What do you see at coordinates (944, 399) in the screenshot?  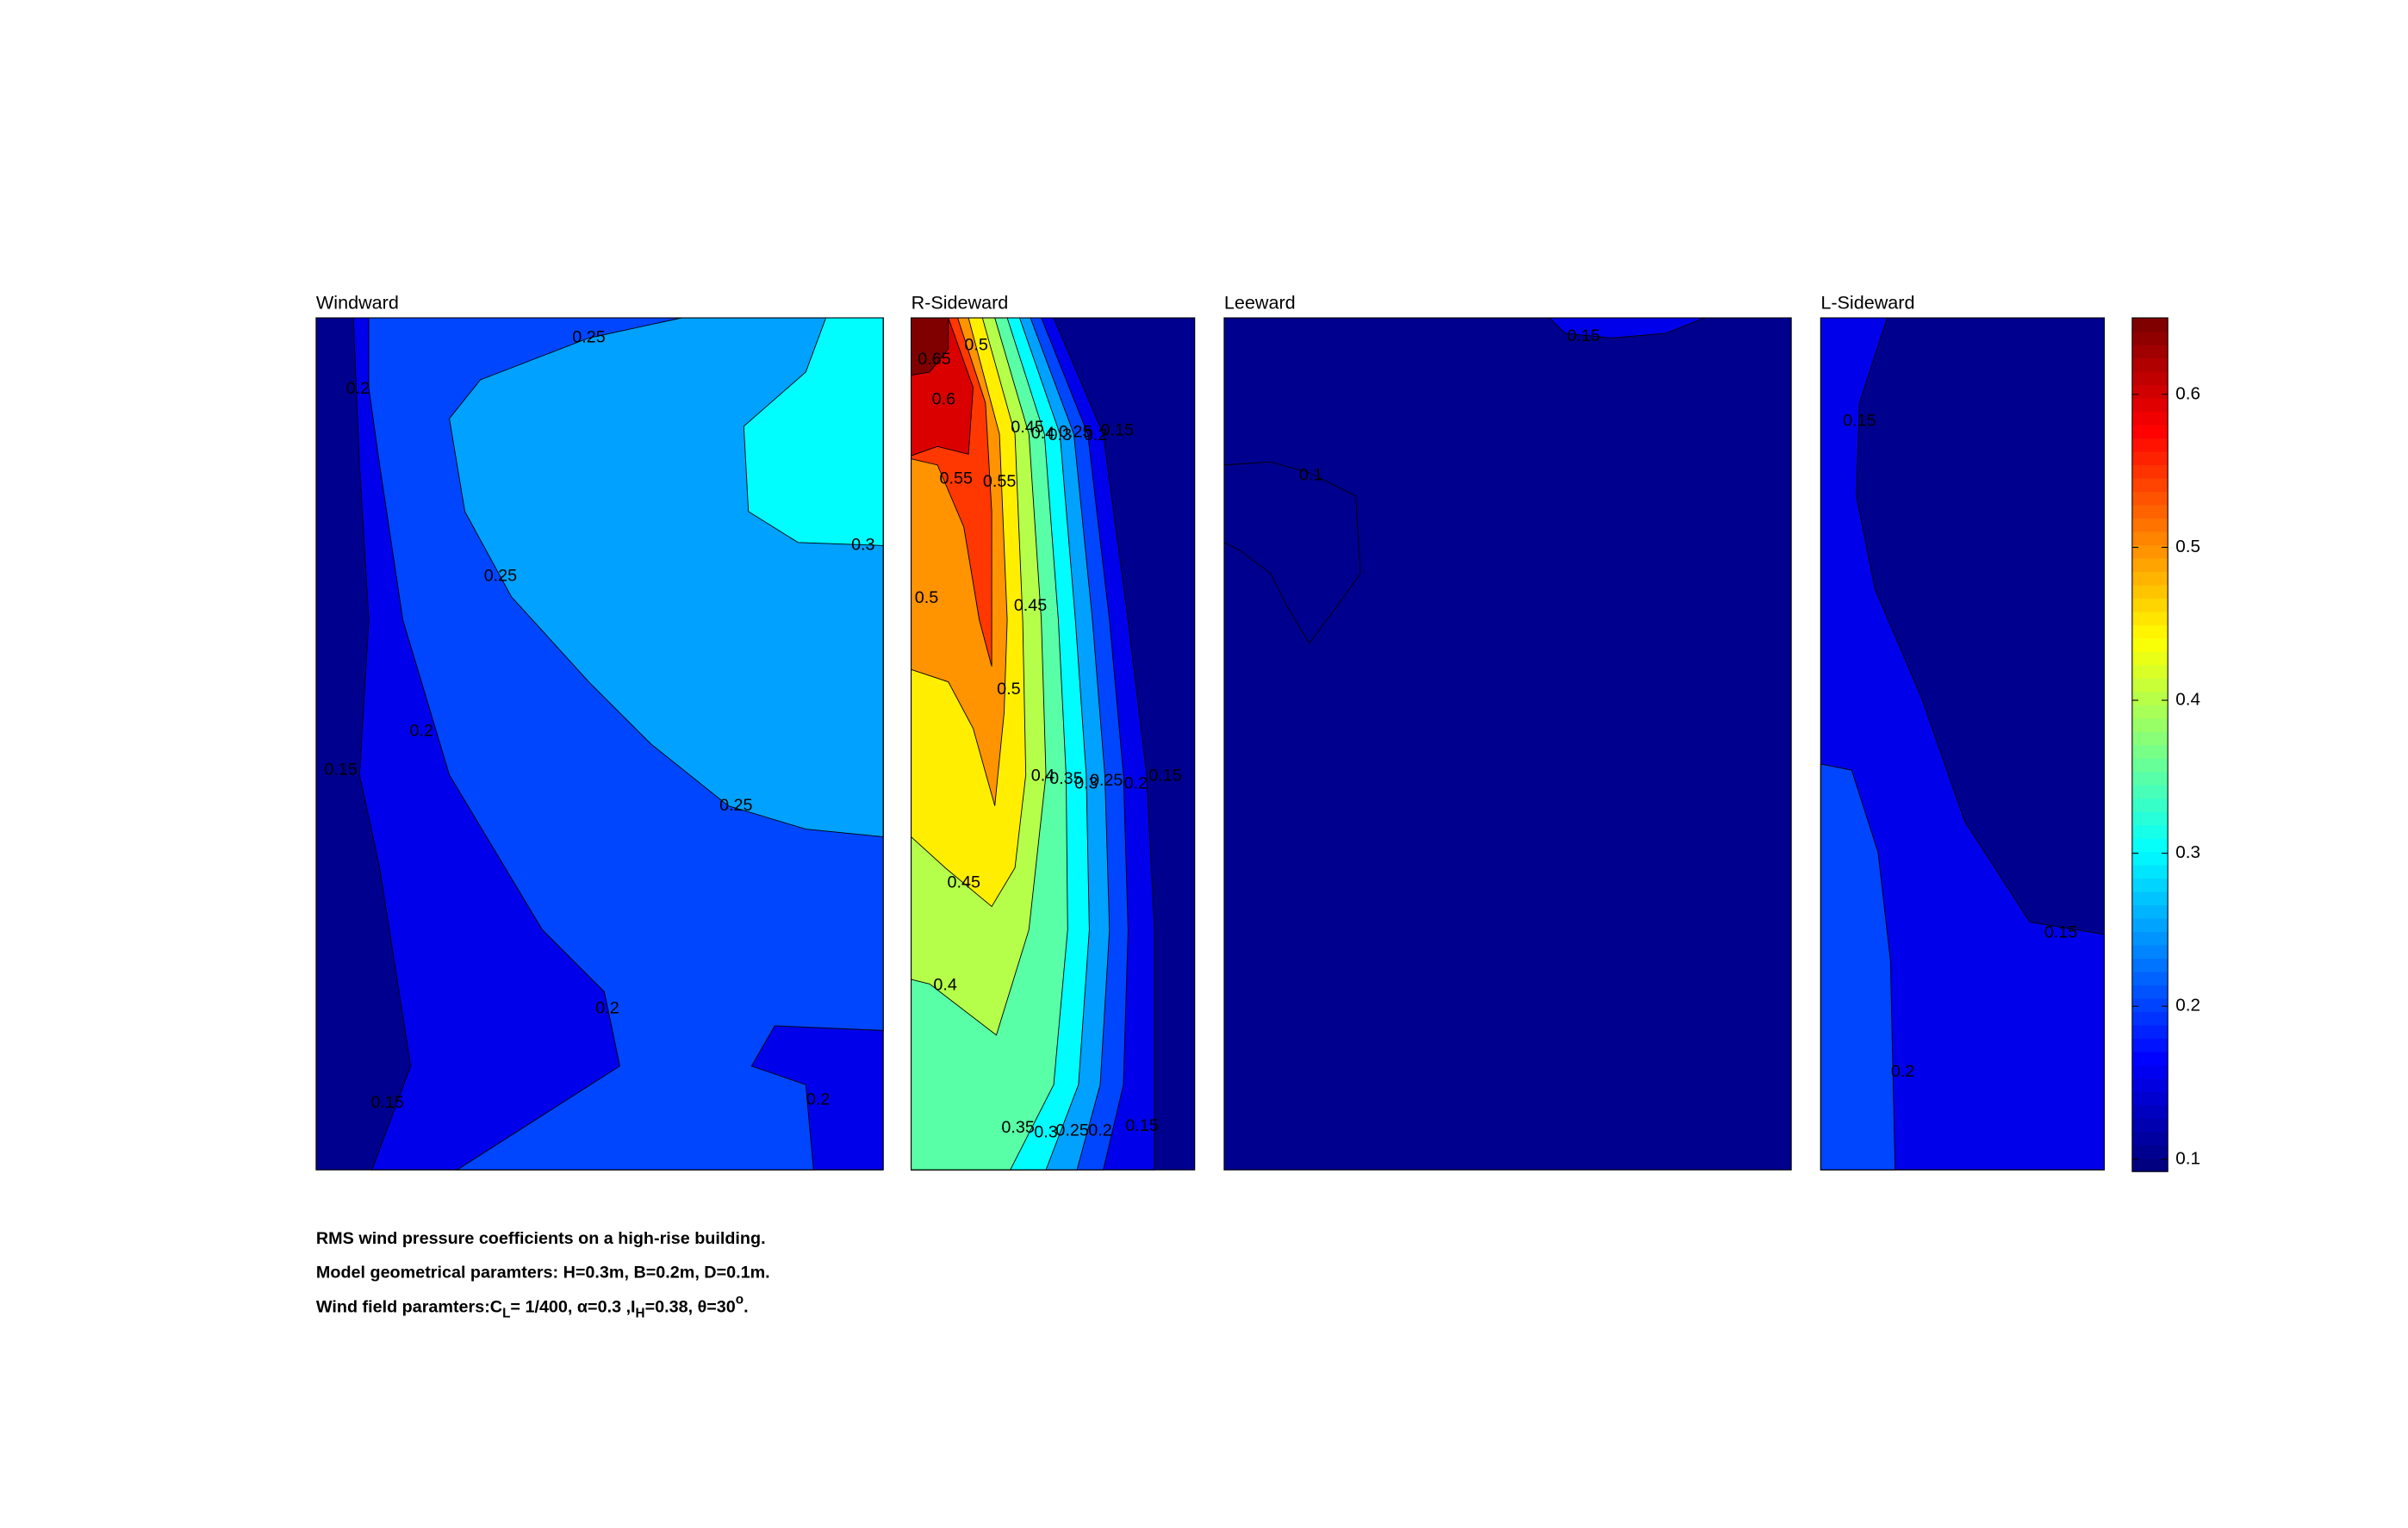 I see `contour-label: 0.6` at bounding box center [944, 399].